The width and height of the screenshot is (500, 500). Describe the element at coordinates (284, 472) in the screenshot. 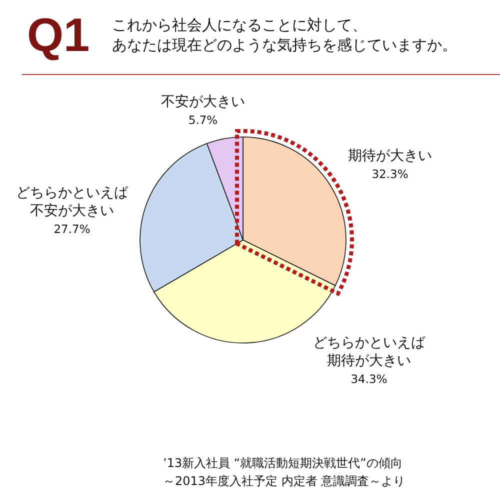

I see `text: ’13新入社員 “就職活動短期決戦世代”の傾向～2013年度入社予定 内定者 意識調査～より` at that location.